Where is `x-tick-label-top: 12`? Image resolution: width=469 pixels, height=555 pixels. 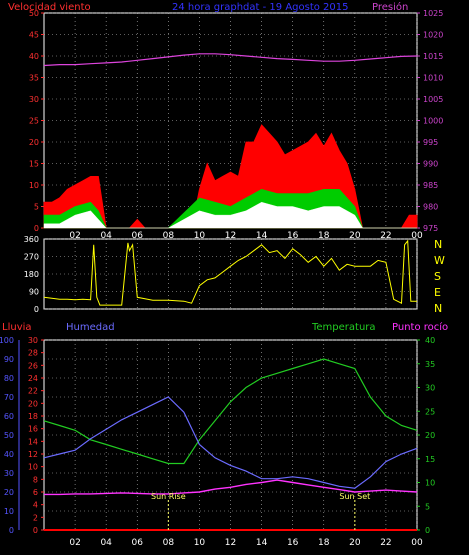
x-tick-label-top: 12 is located at coordinates (230, 236).